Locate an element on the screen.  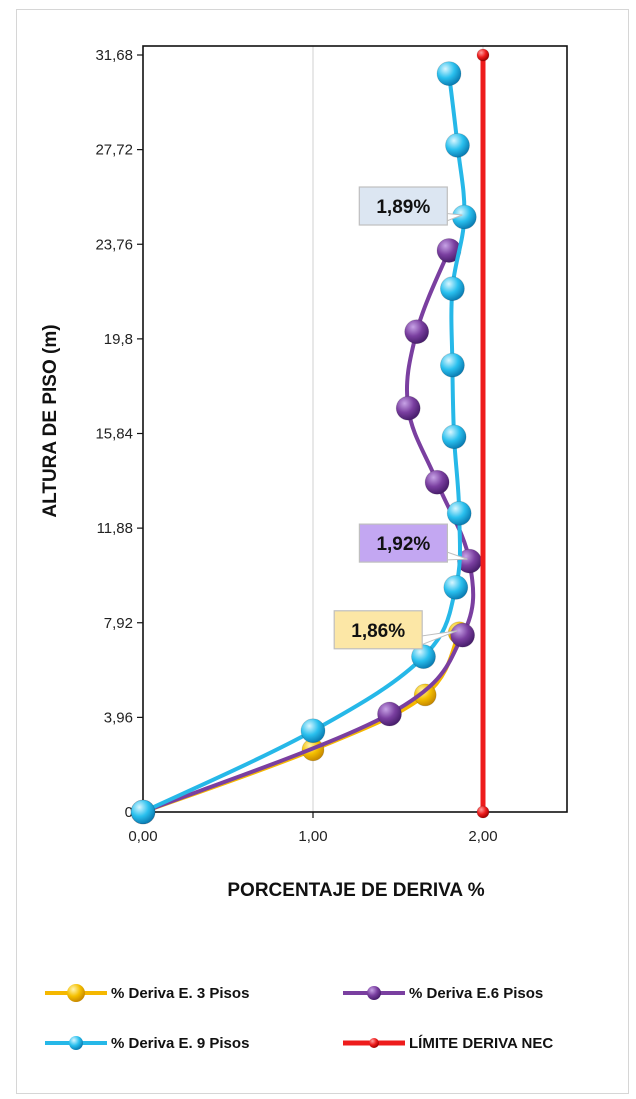
legend-item: % Deriva E. 9 Pisos is located at coordinates (147, 1043).